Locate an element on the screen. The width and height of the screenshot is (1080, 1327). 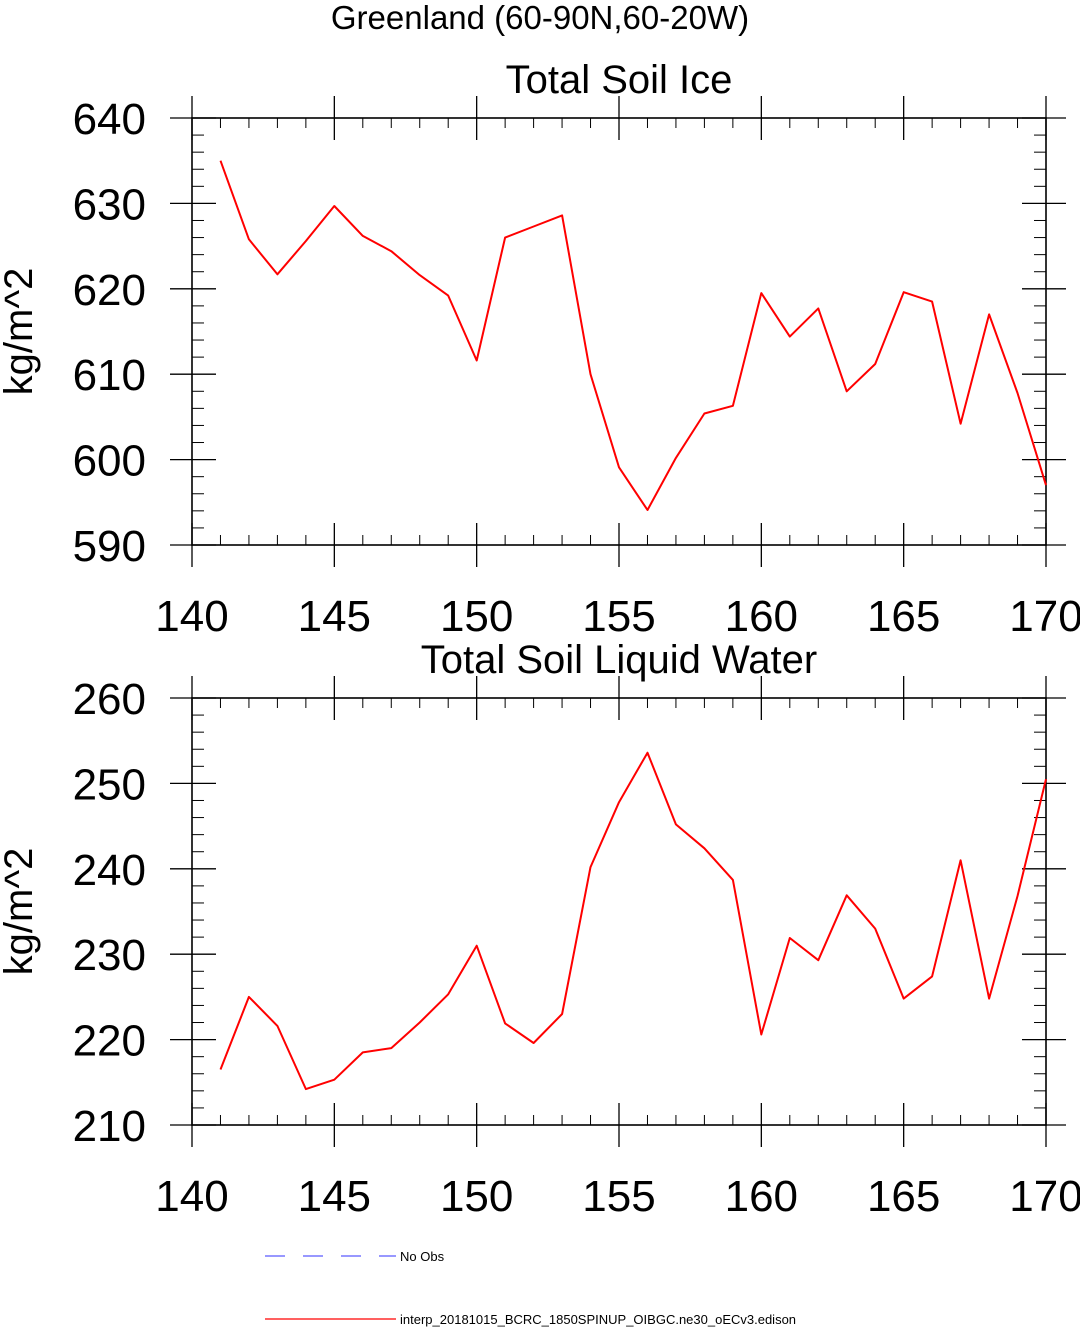
y-tick-label: 590 is located at coordinates (109, 546).